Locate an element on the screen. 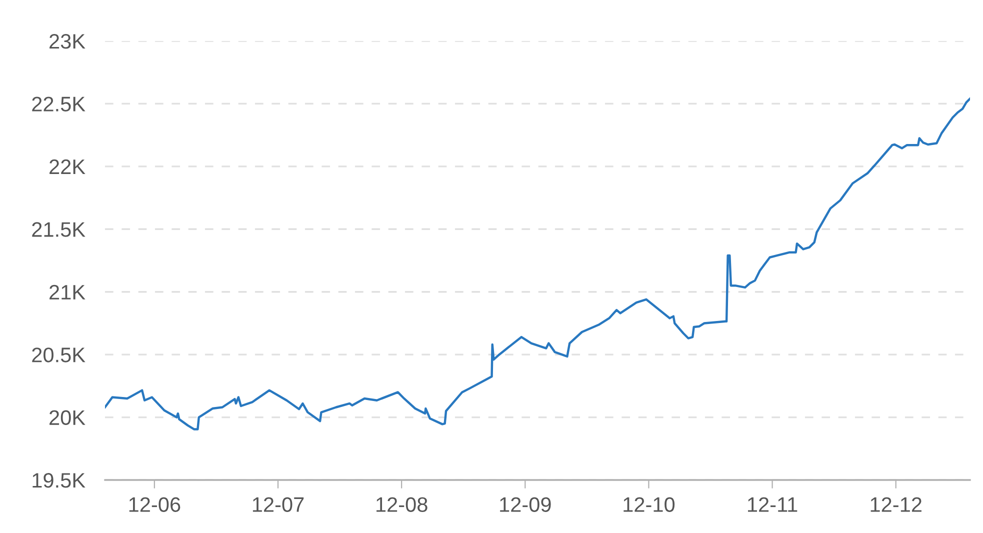 Image resolution: width=983 pixels, height=533 pixels. x-tick-label: 12-07 is located at coordinates (278, 504).